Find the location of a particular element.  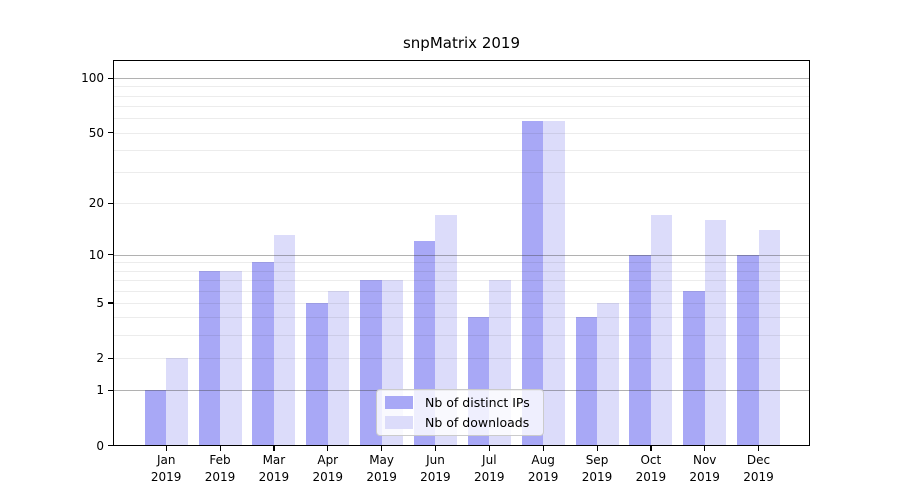

x-tick-label-mar: Mar 2019 is located at coordinates (274, 468).